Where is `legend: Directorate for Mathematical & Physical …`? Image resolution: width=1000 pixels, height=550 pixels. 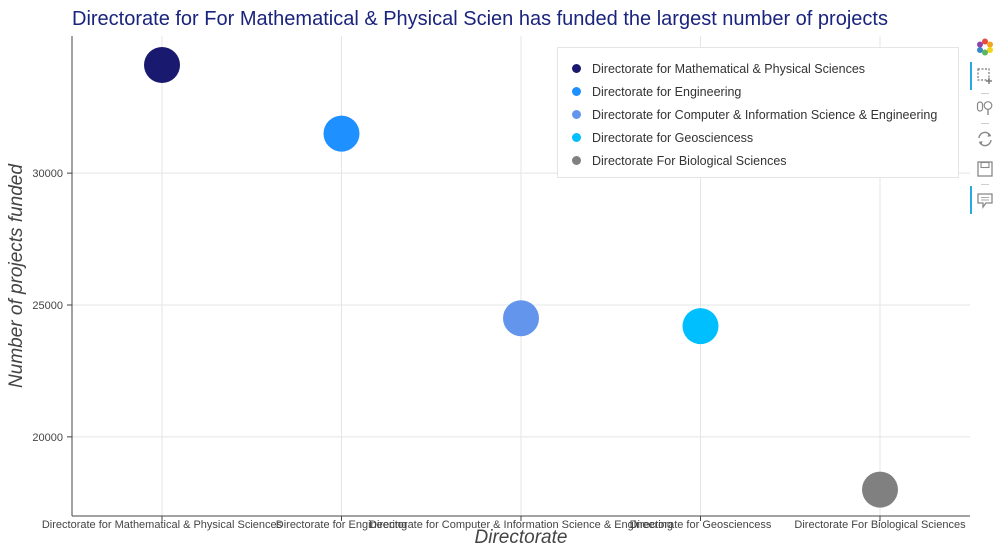 legend: Directorate for Mathematical & Physical … is located at coordinates (758, 112).